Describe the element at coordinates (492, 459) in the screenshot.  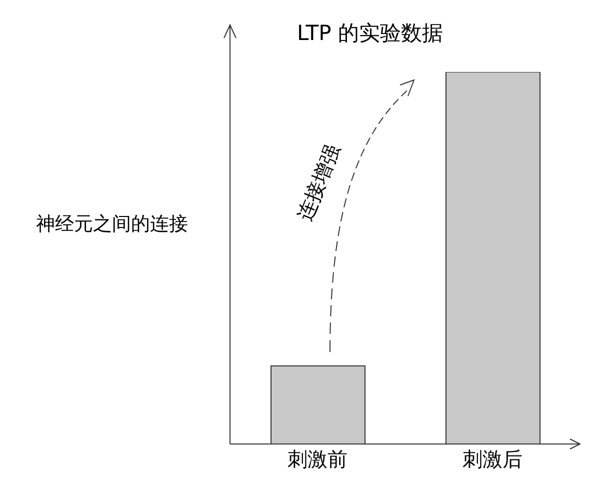
I see `x-tick-label: 刺激后` at that location.